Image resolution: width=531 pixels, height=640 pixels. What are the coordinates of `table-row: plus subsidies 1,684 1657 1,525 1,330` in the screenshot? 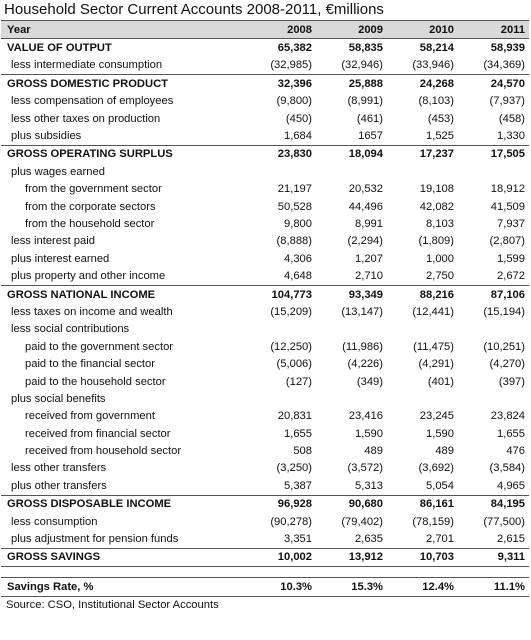 It's located at (265, 136).